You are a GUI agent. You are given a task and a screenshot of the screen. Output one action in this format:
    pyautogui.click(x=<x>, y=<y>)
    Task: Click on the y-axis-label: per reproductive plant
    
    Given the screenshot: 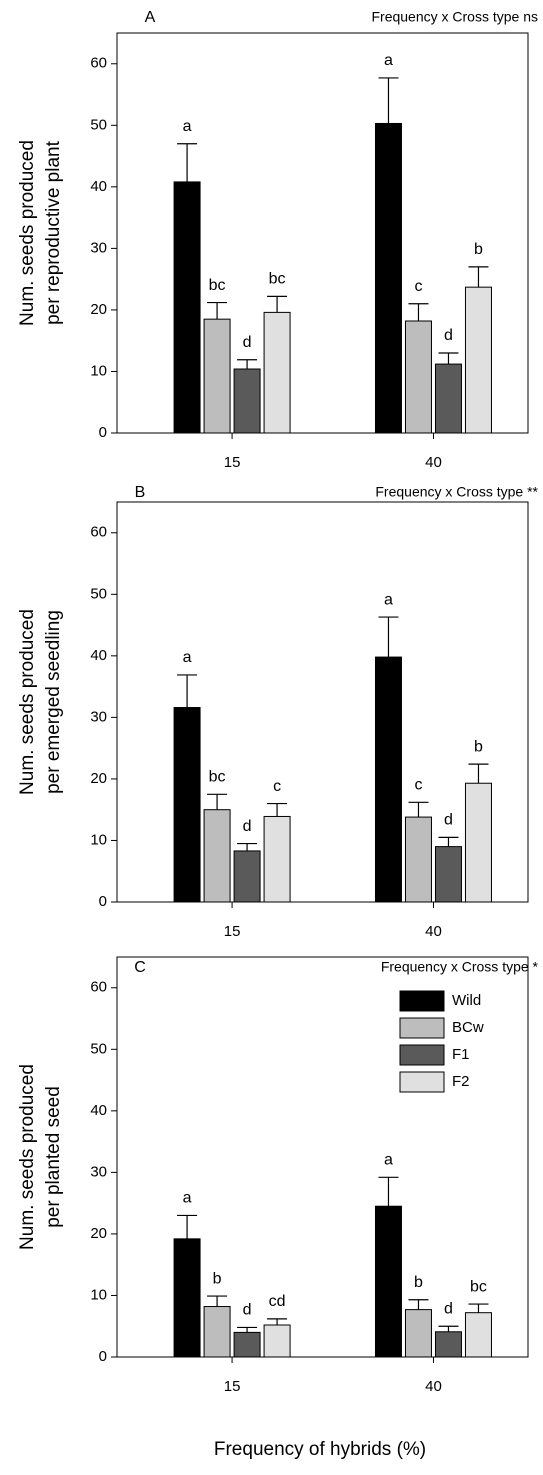 What is the action you would take?
    pyautogui.click(x=53, y=232)
    